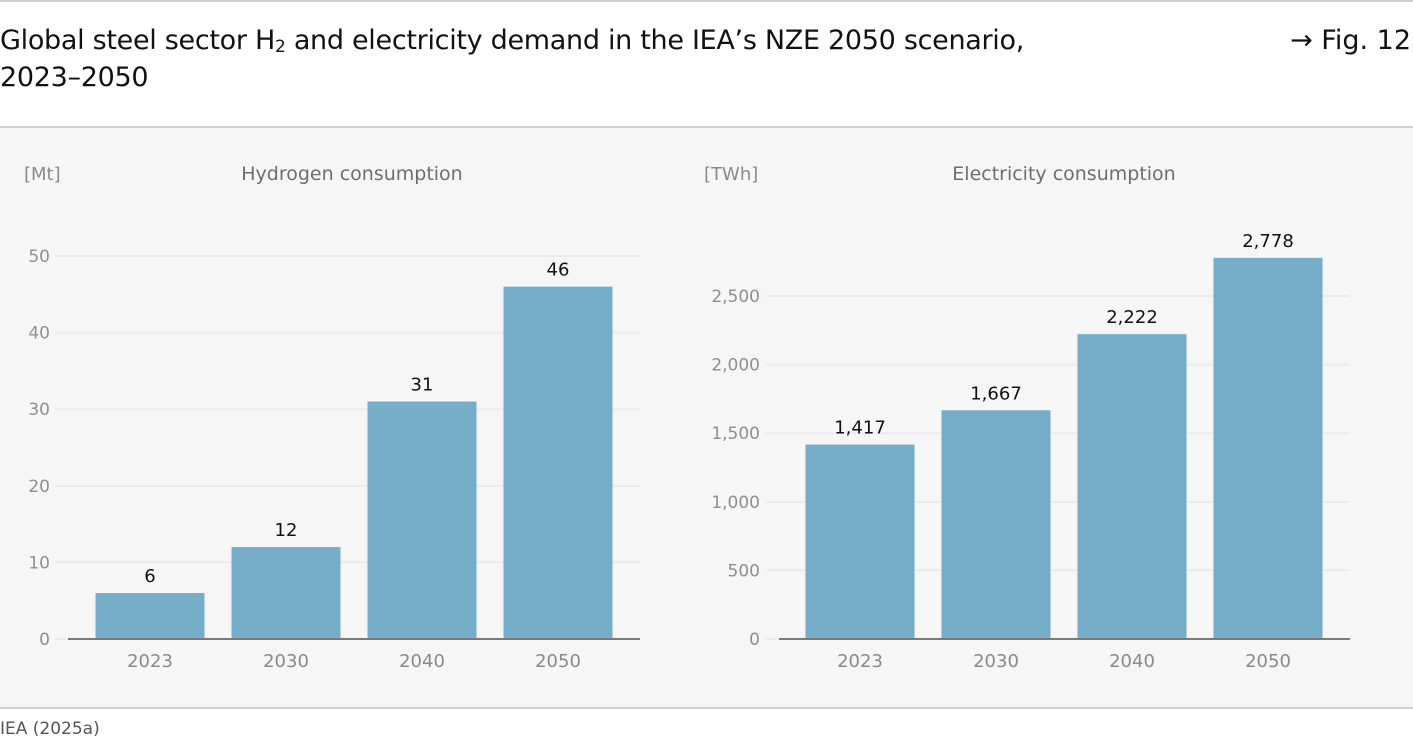 The image size is (1413, 756). Describe the element at coordinates (1132, 317) in the screenshot. I see `bar-value-label: 2,222` at that location.